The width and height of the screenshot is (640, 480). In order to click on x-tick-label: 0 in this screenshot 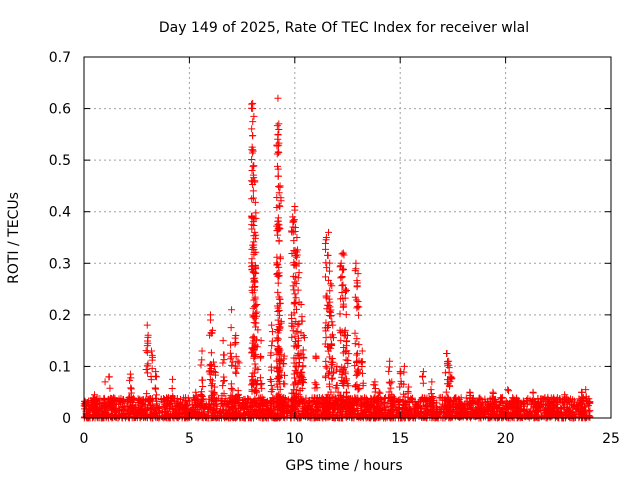, I will do `click(84, 439)`.